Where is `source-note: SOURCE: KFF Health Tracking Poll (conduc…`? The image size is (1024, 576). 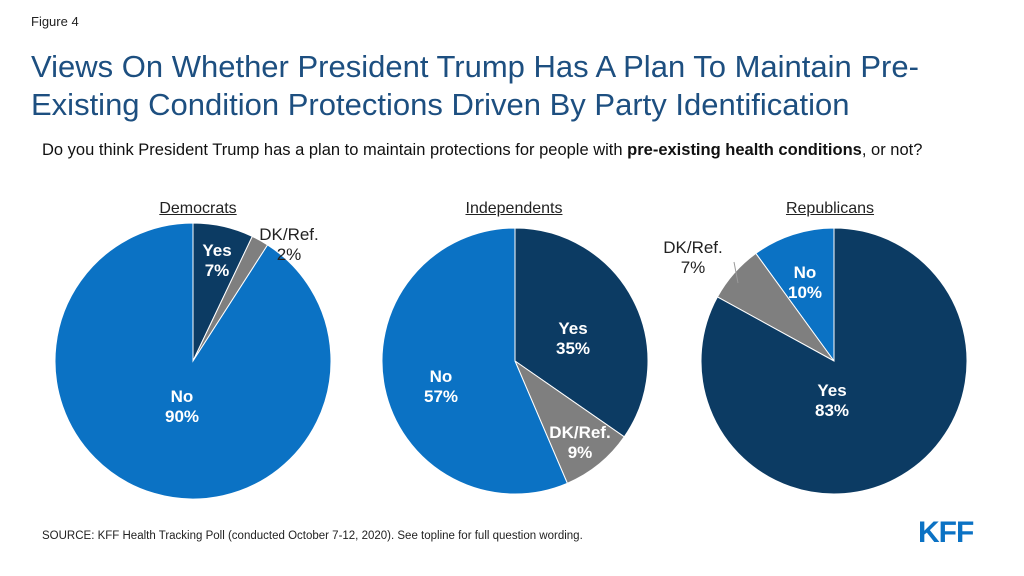 source-note: SOURCE: KFF Health Tracking Poll (conduc… is located at coordinates (312, 536).